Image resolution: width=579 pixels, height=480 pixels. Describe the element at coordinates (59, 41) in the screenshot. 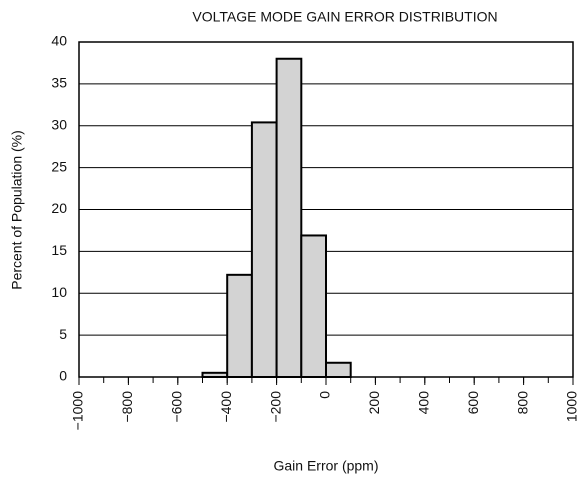

I see `y-tick-label: 40` at that location.